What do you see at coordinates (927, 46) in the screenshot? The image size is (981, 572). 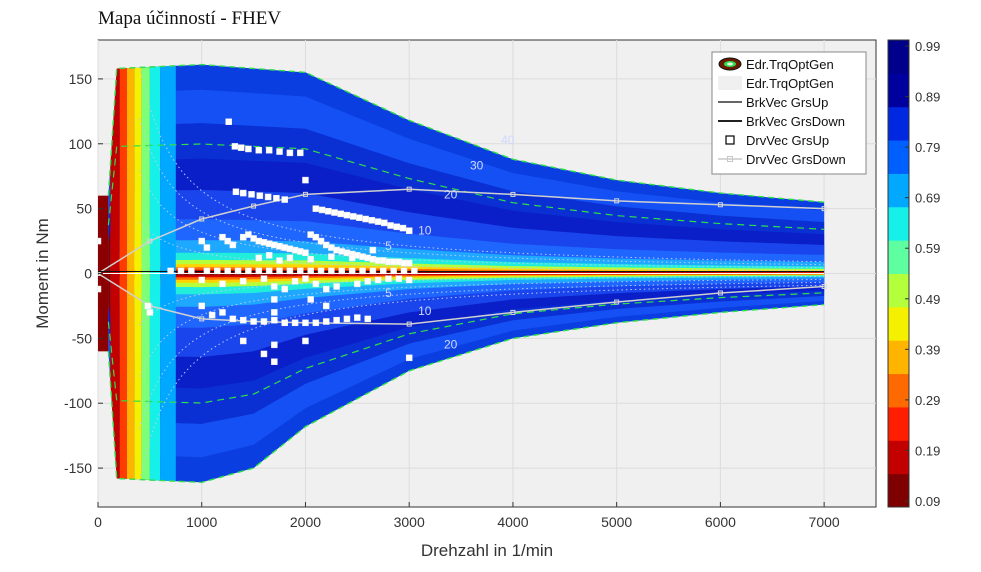 I see `colorbar-tick-label: 0.99` at bounding box center [927, 46].